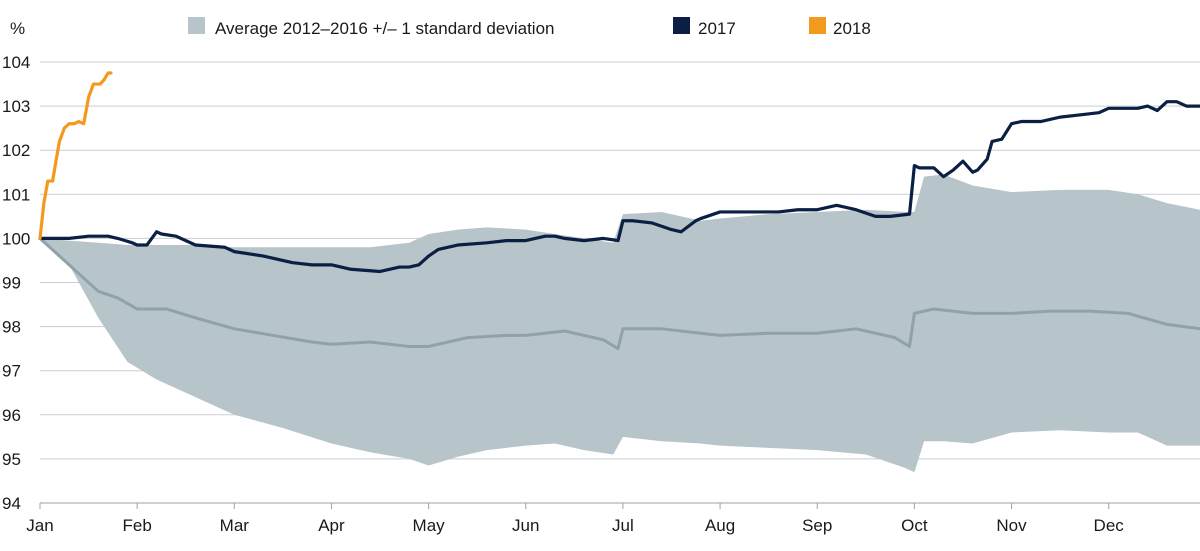 The image size is (1200, 551). Describe the element at coordinates (16, 62) in the screenshot. I see `y-tick-label: 104` at that location.